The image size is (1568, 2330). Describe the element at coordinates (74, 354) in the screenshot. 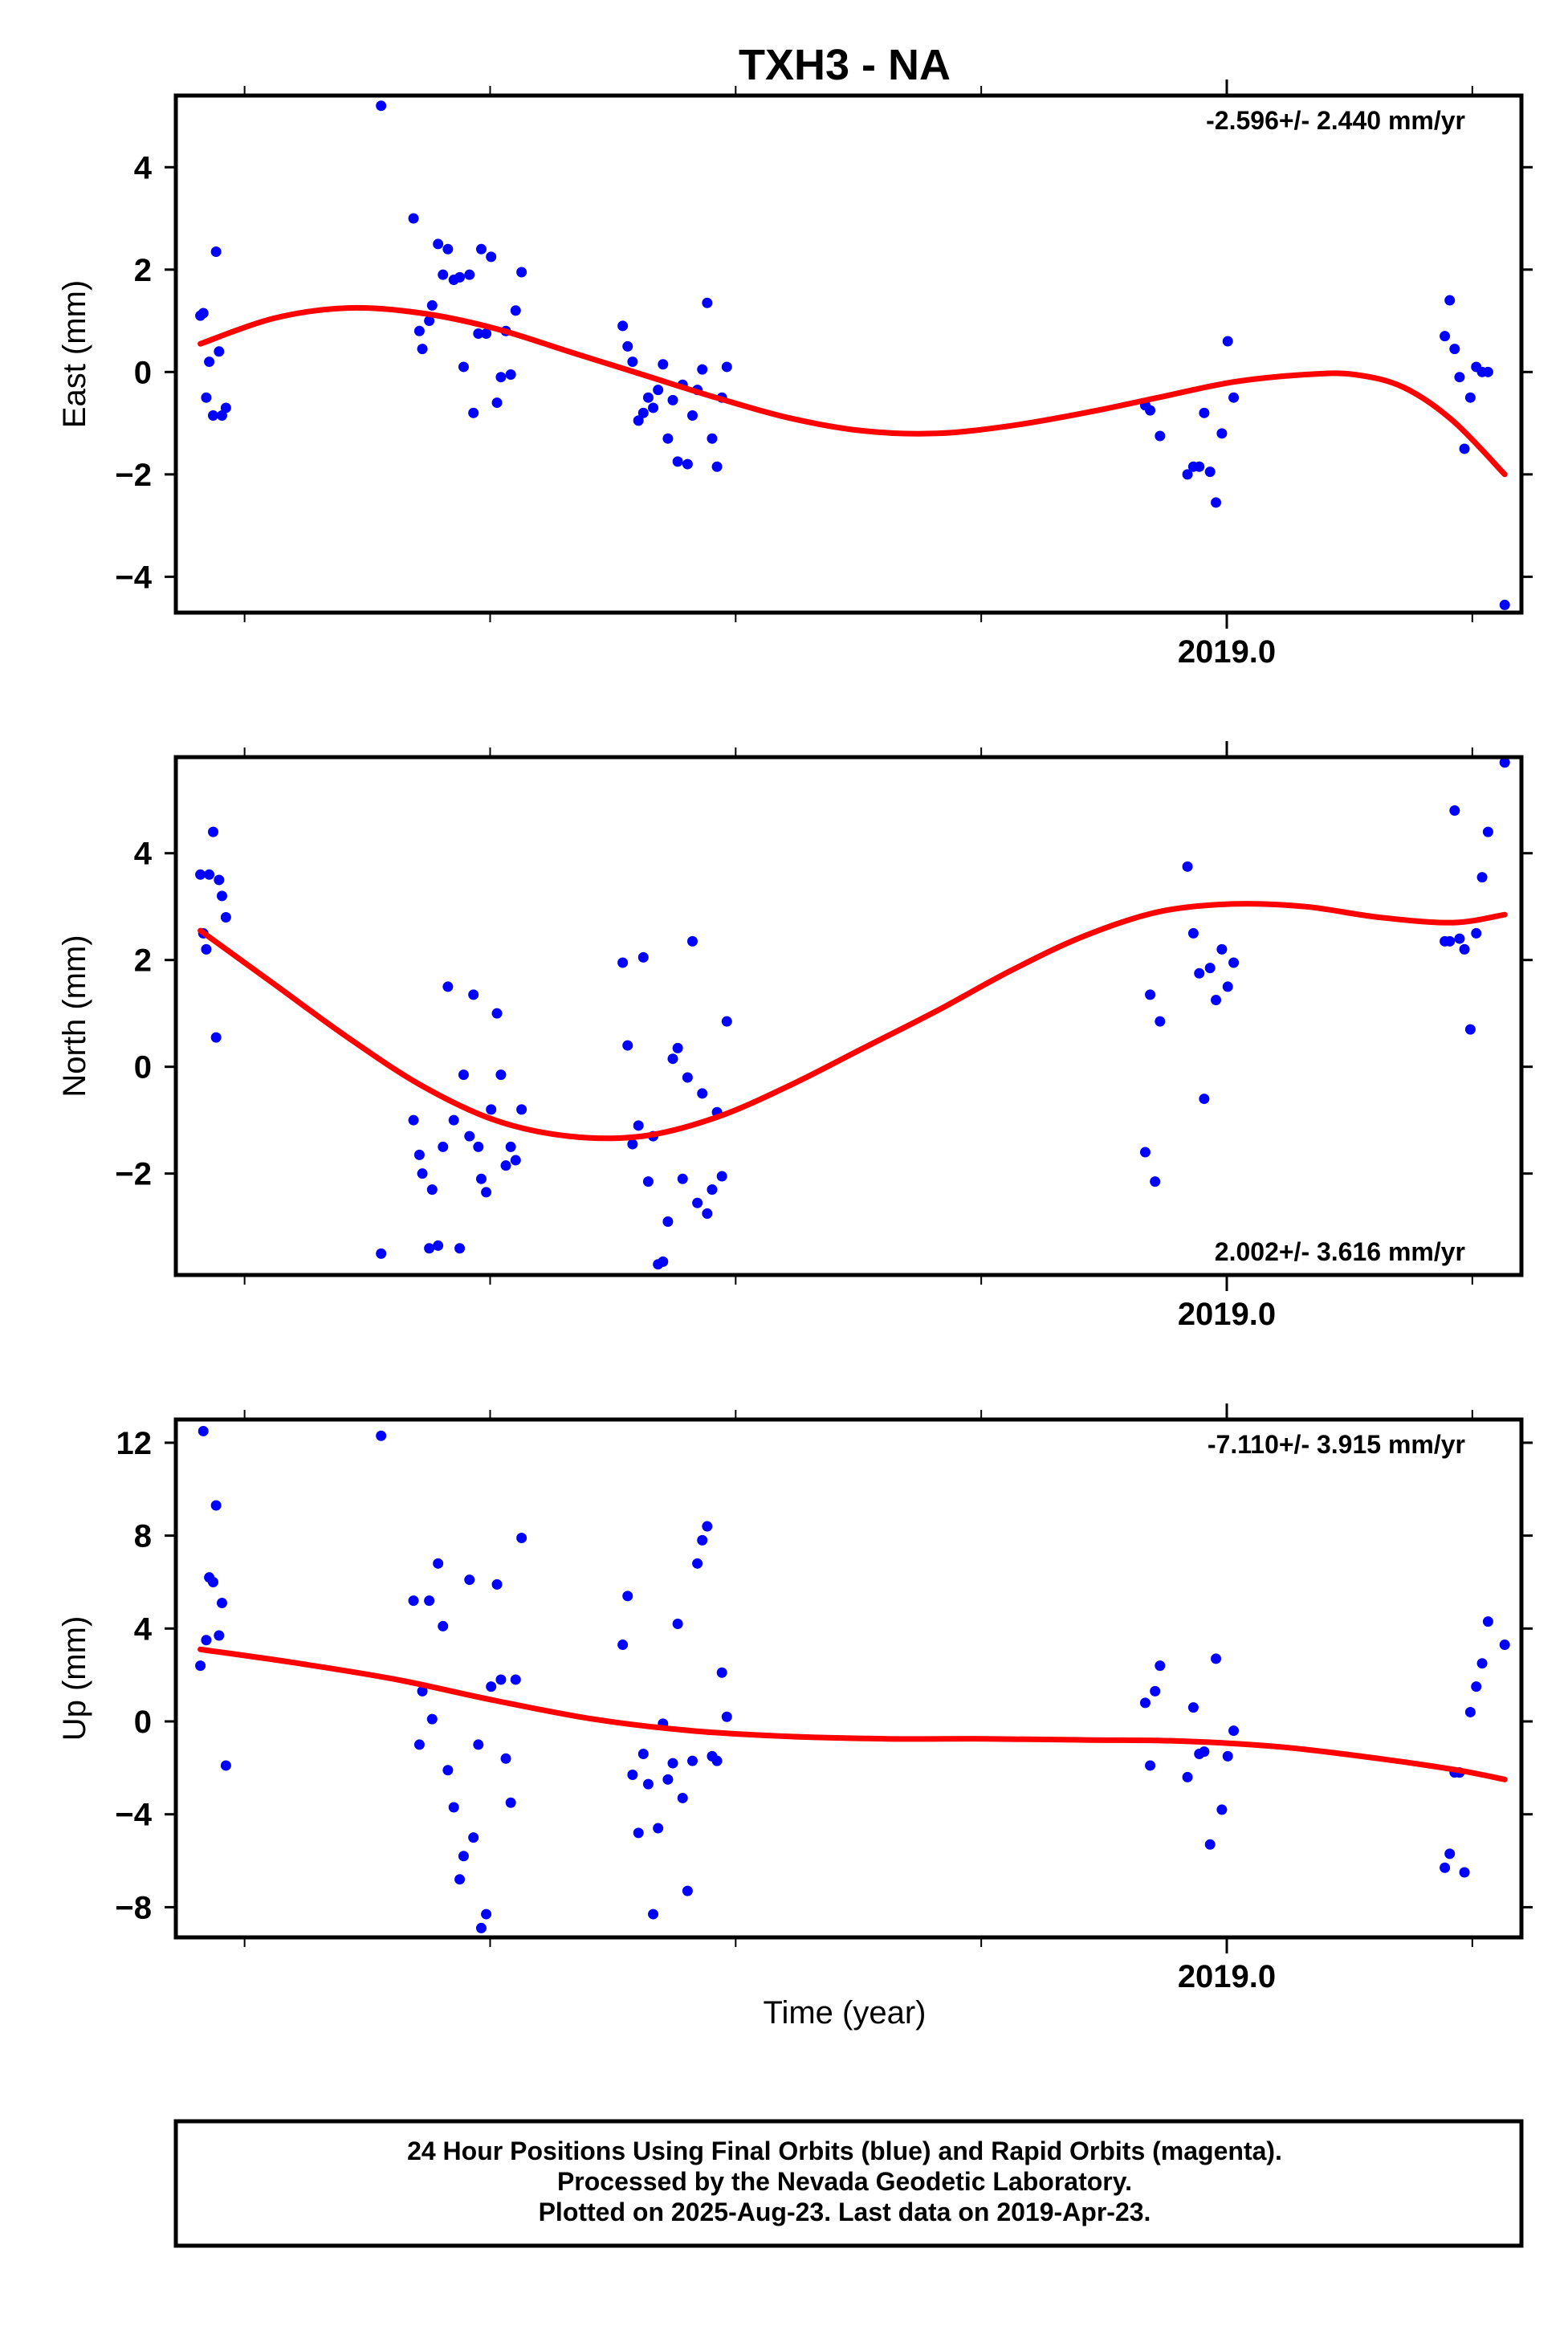

I see `y-axis-label: East (mm)` at that location.